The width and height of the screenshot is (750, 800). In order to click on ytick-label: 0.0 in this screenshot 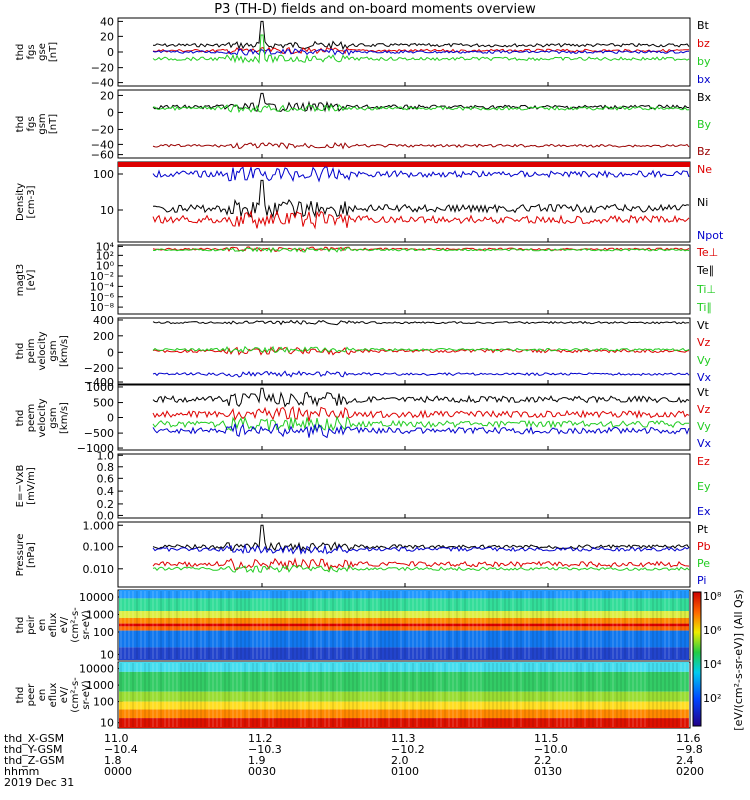, I will do `click(106, 515)`.